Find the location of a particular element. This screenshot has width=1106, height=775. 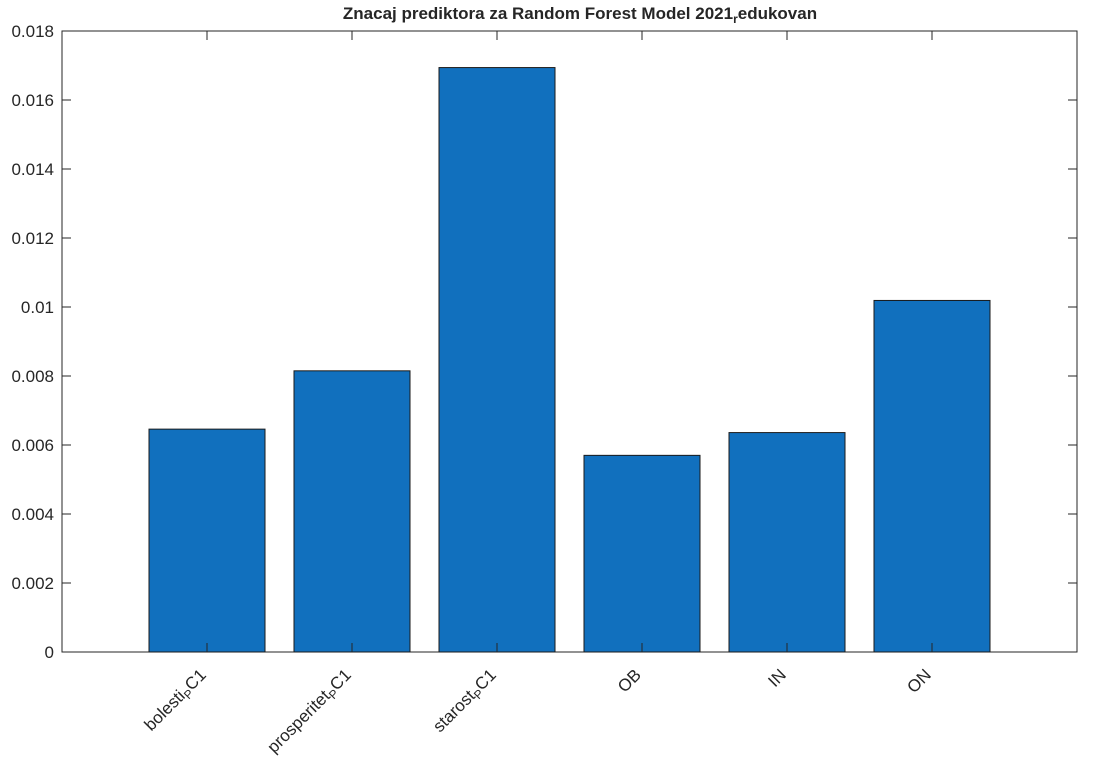

x-tick-label: bolestiPC1 is located at coordinates (176, 700).